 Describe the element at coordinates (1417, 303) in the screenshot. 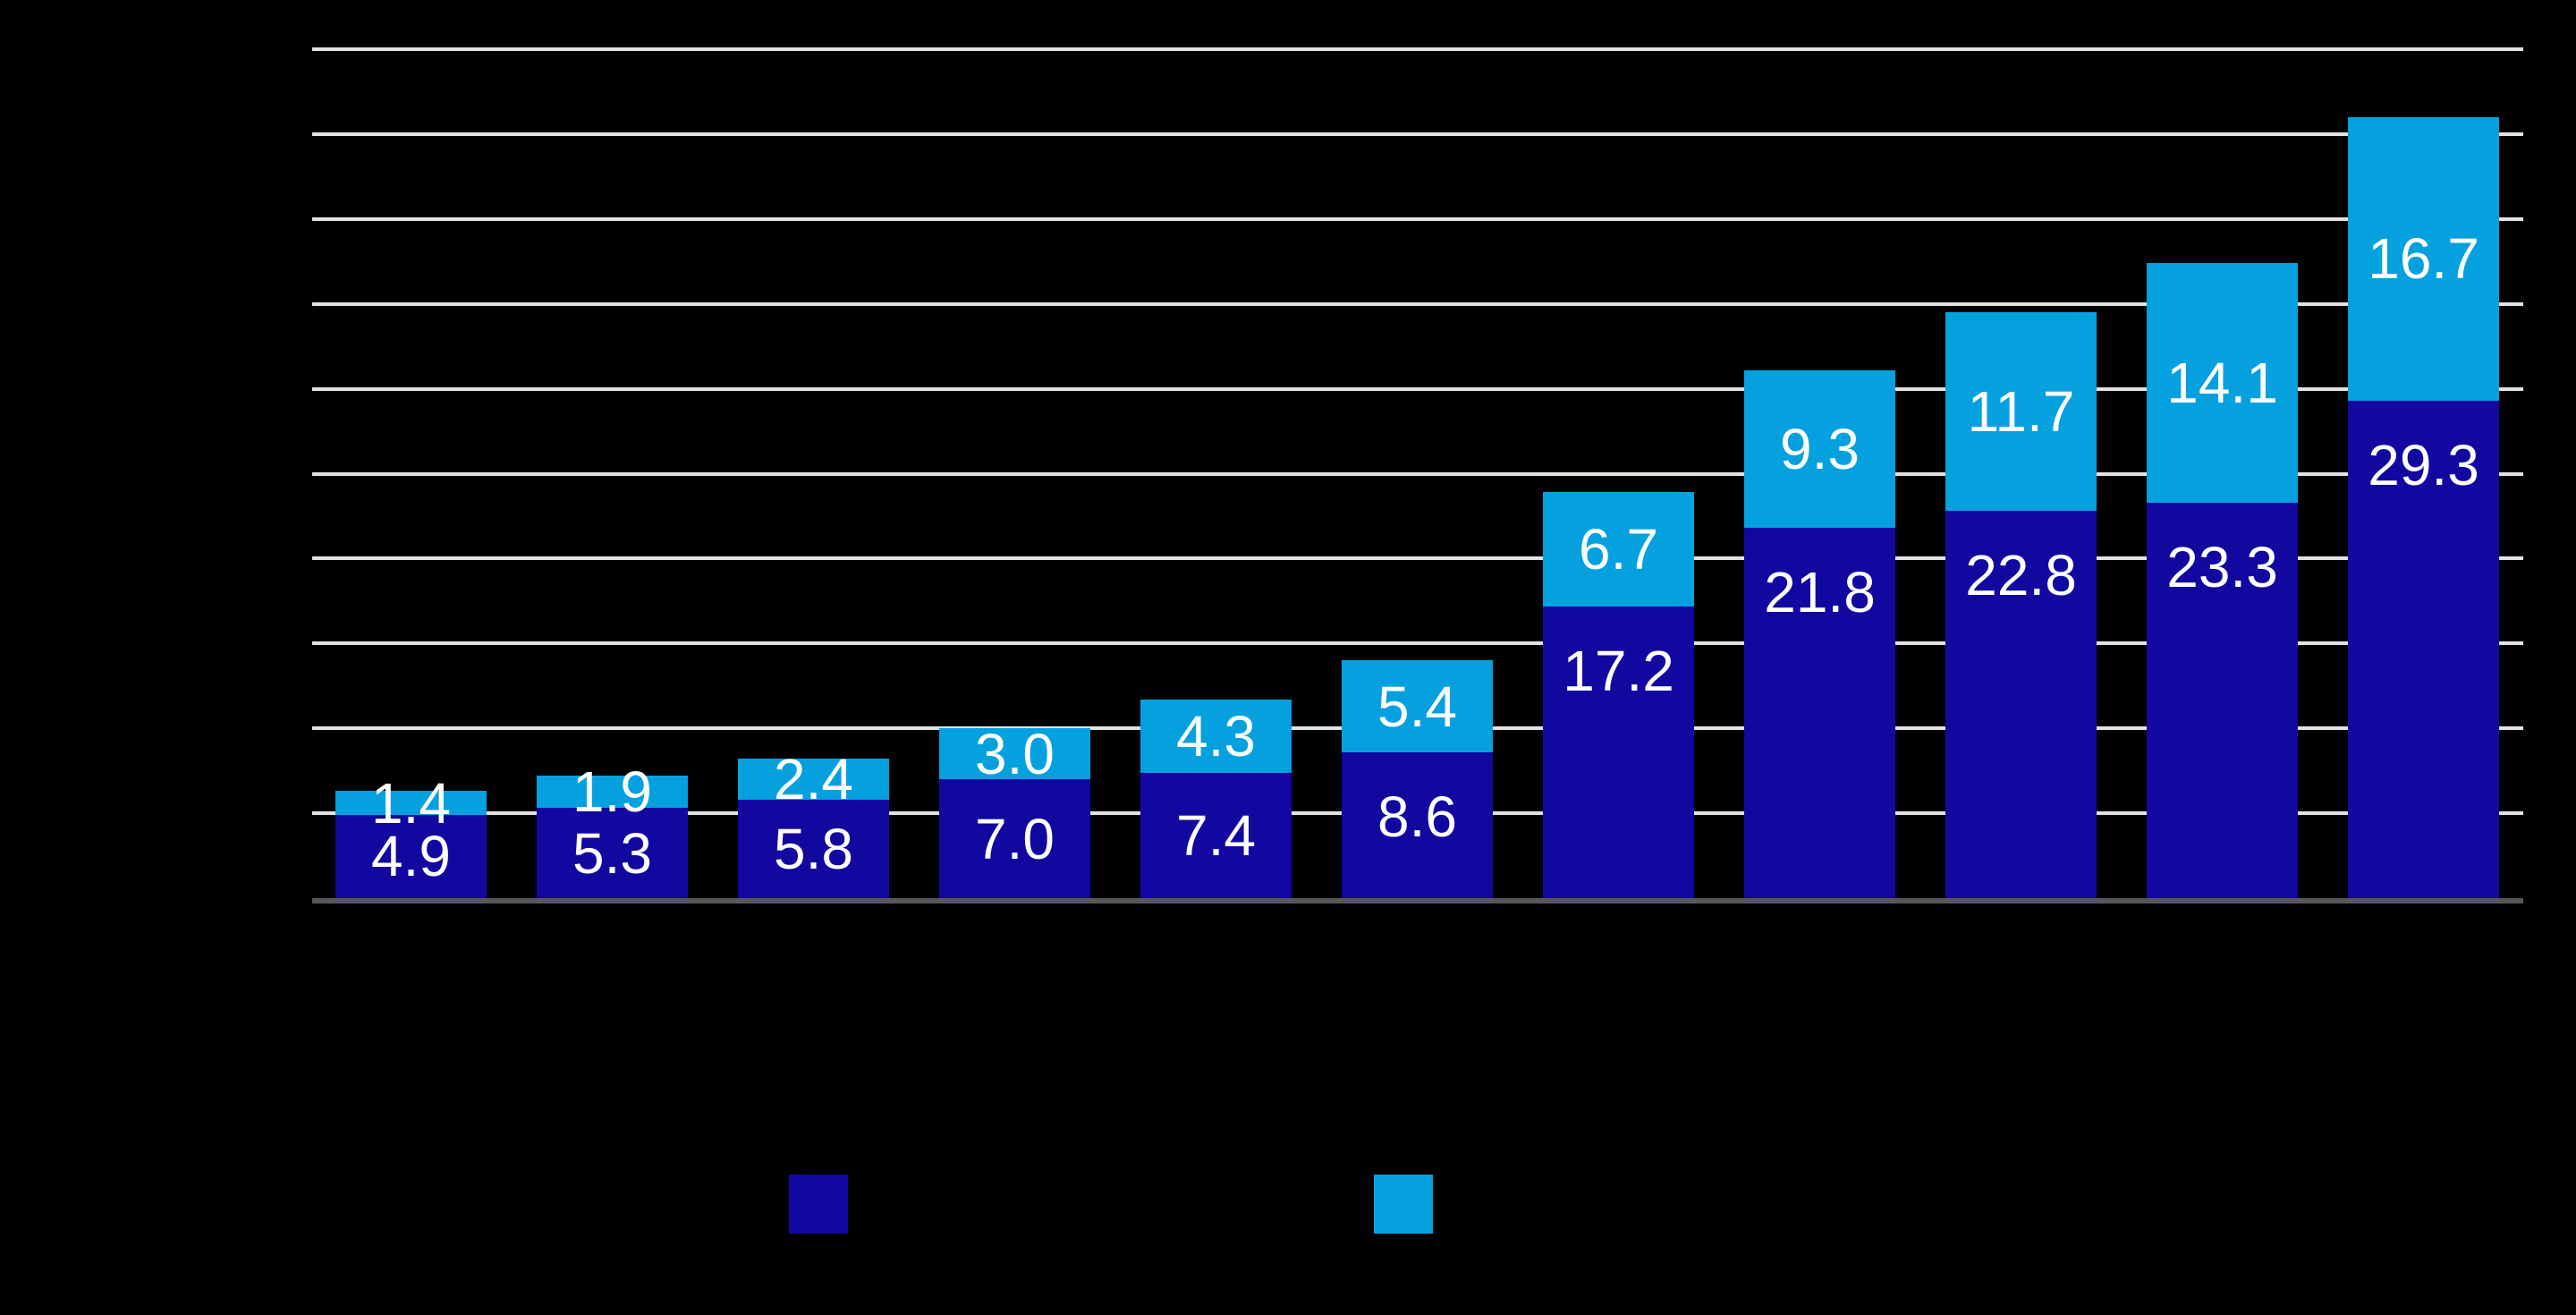

I see `gridline-y35` at that location.